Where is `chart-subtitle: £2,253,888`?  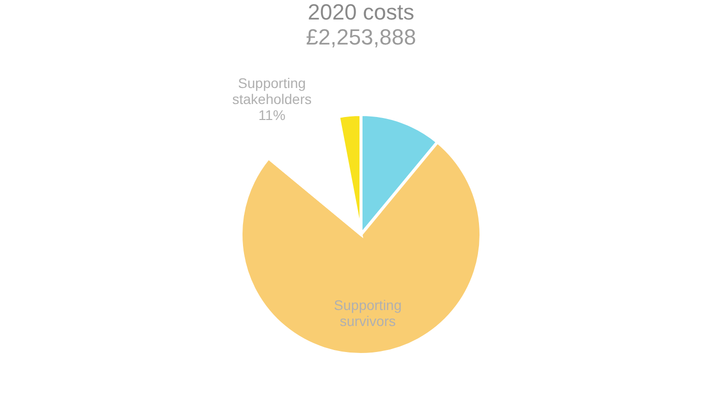
chart-subtitle: £2,253,888 is located at coordinates (361, 37).